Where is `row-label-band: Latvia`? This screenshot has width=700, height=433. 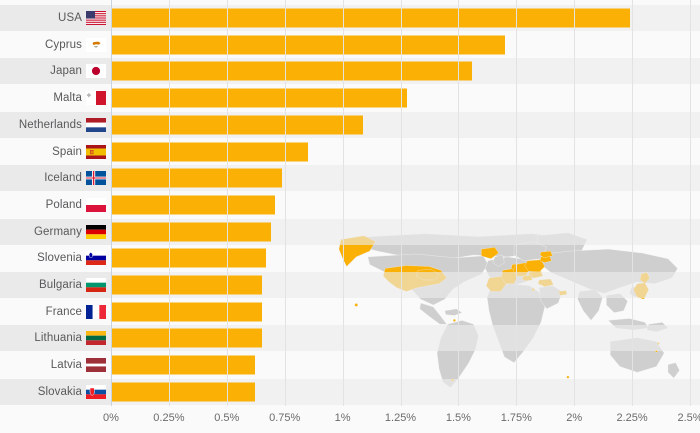
row-label-band: Latvia is located at coordinates (55, 365).